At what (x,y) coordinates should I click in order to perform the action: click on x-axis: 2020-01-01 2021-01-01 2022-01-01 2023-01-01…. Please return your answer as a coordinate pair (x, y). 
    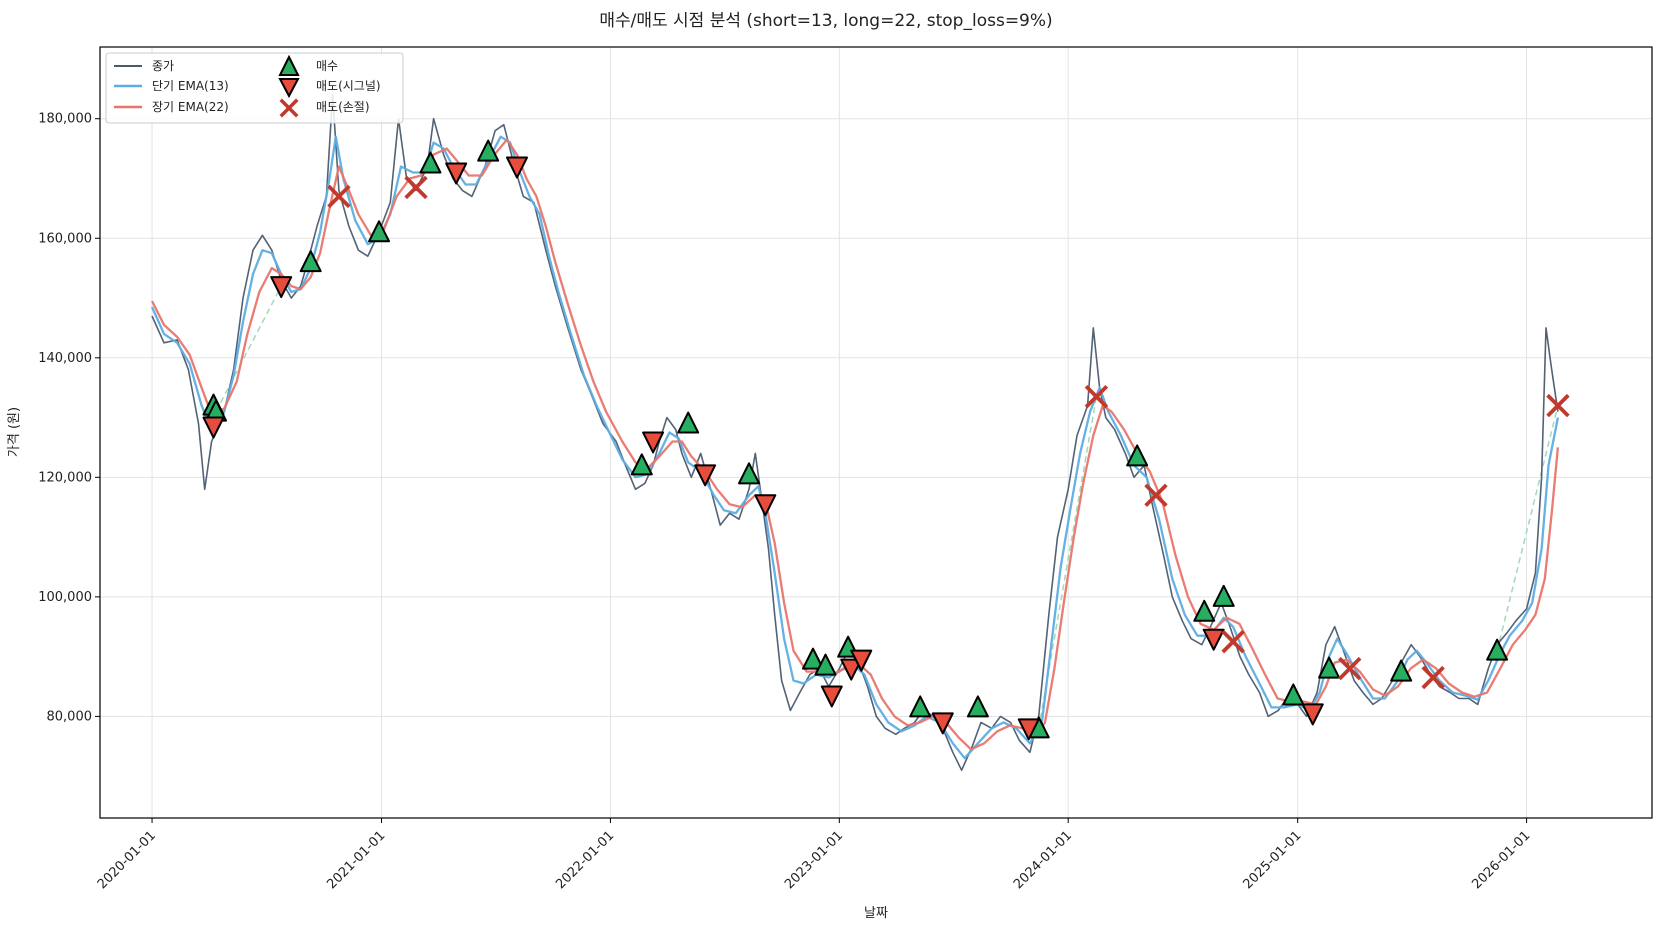
    Looking at the image, I should click on (814, 855).